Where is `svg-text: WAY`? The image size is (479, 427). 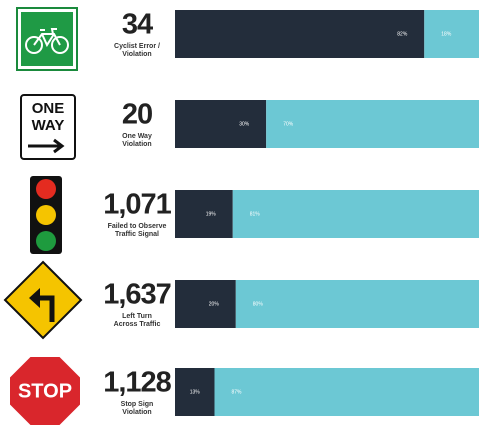 svg-text: WAY is located at coordinates (48, 125).